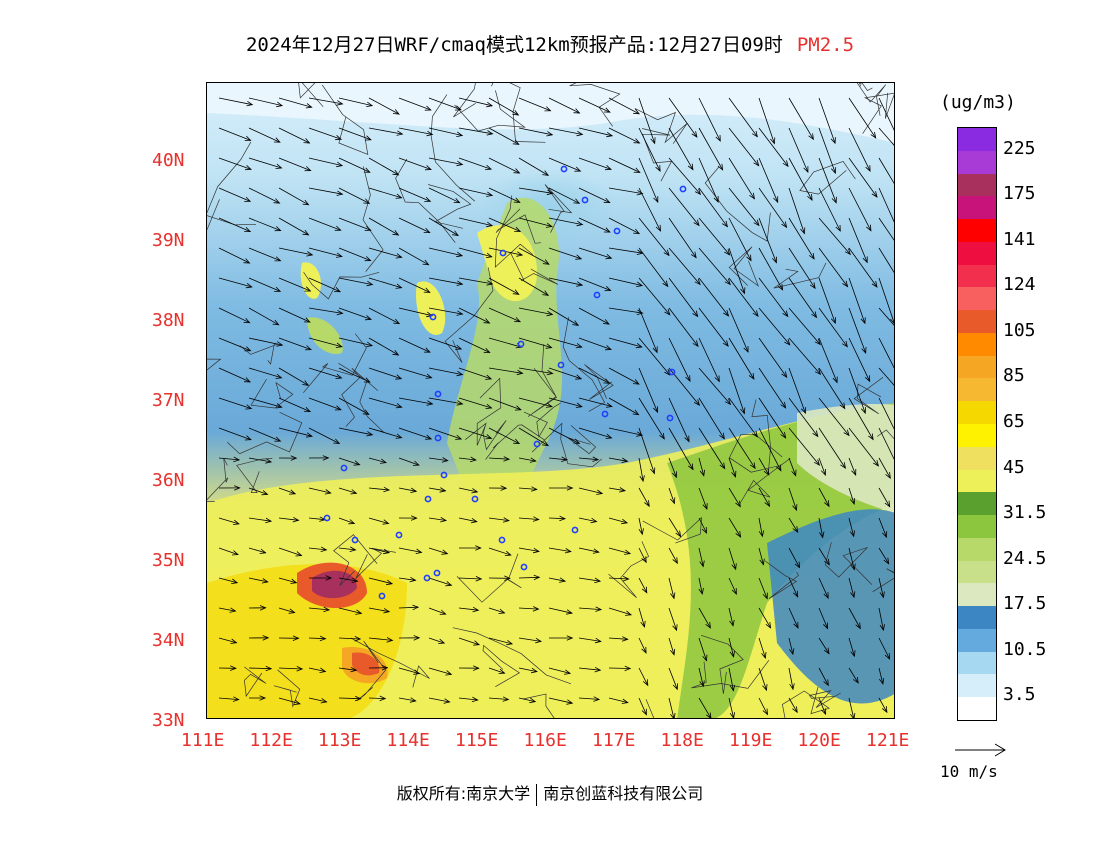 The image size is (1100, 850). Describe the element at coordinates (1019, 239) in the screenshot. I see `legend-value: 141` at that location.